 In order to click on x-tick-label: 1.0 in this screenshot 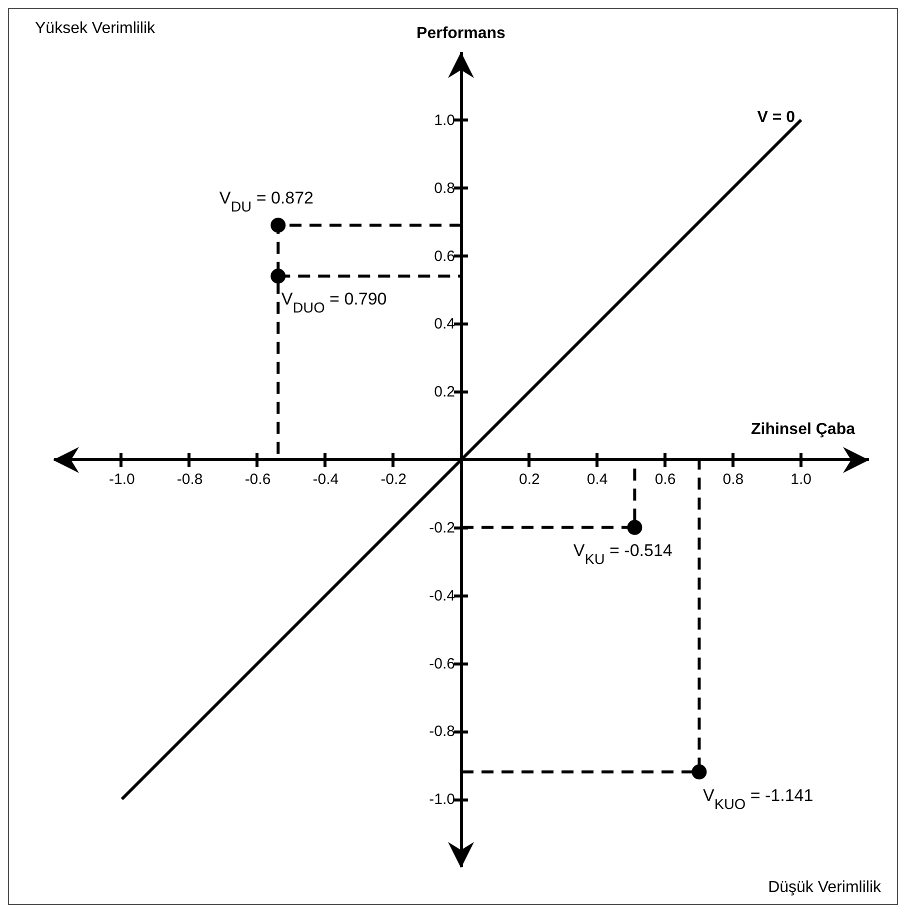, I will do `click(801, 479)`.